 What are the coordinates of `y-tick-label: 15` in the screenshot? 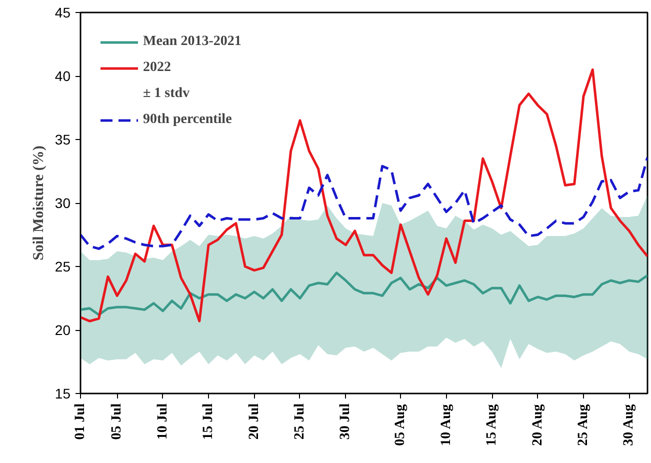 It's located at (62, 394).